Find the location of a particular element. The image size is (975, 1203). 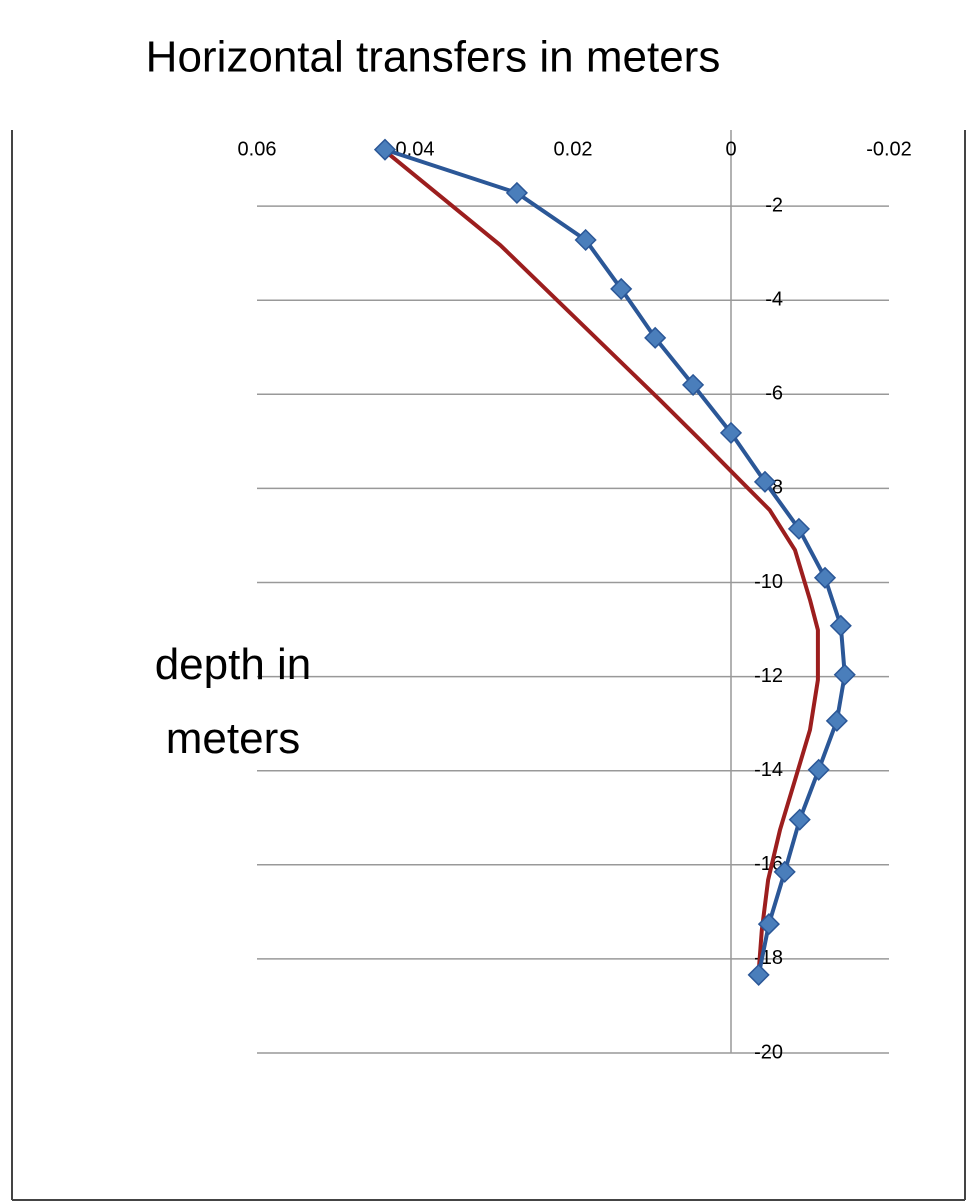

x-tick-label: 0 is located at coordinates (730, 149).